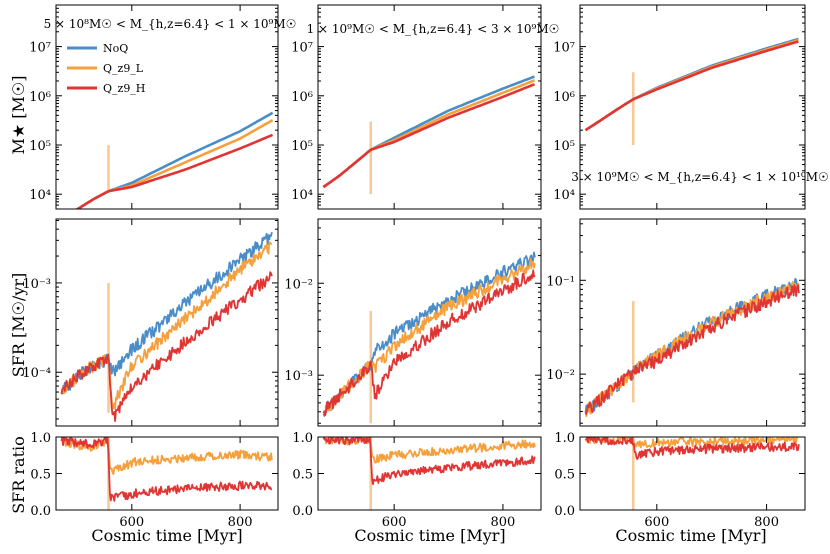 The height and width of the screenshot is (554, 830). I want to click on ylabel-sfr: SFR [M☉/yr], so click(18, 325).